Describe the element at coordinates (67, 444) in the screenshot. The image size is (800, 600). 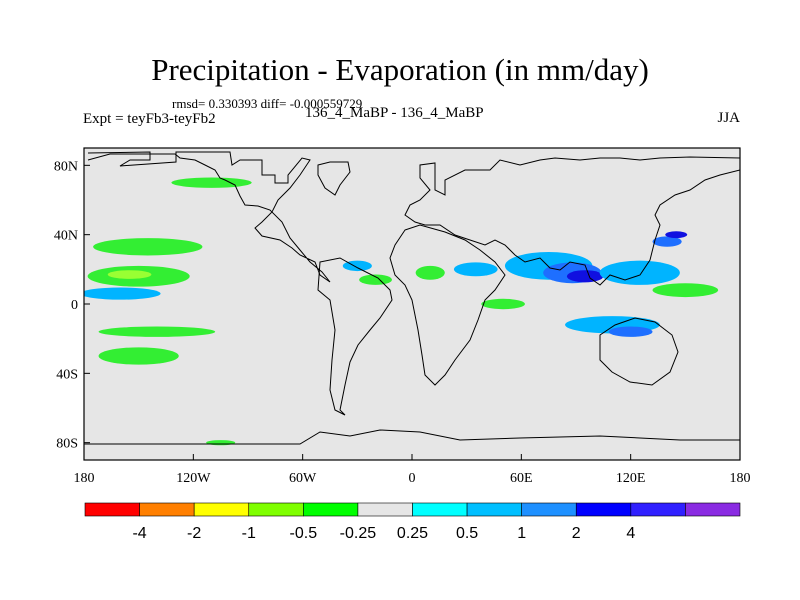
I see `lat-tick-label: 80S` at that location.